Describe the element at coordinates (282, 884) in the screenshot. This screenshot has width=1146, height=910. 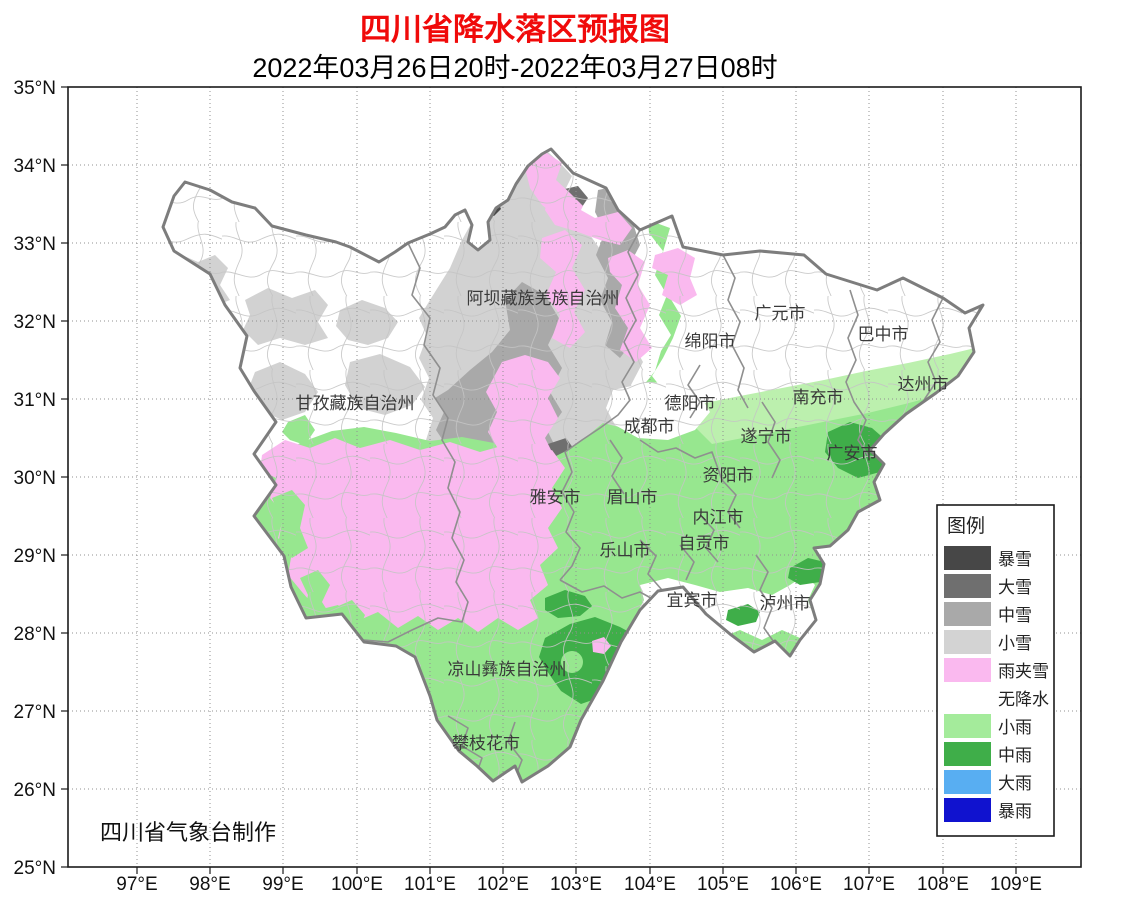
I see `lon-tick: 99°E` at that location.